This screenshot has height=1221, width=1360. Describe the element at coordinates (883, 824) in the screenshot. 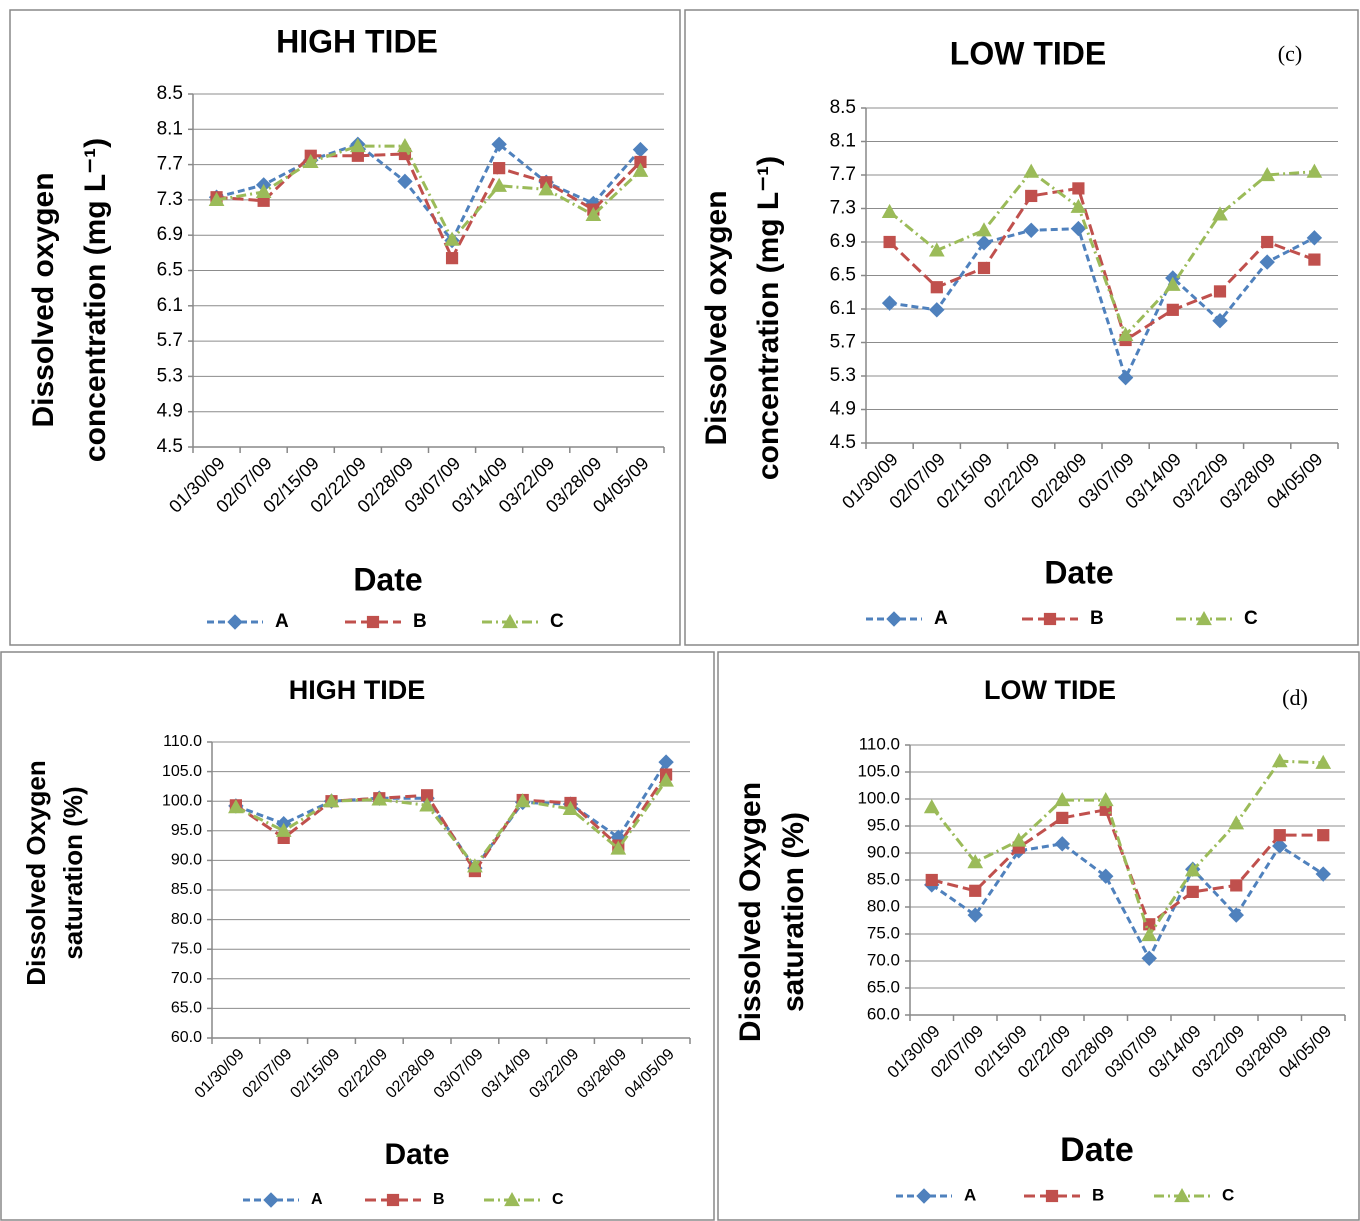

I see `y-tick-label: 95.0` at that location.